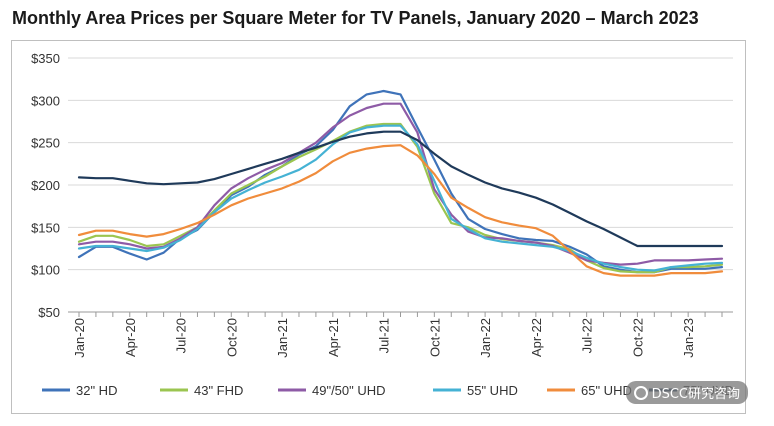 The image size is (774, 426). I want to click on legend-label: 65" UHD, so click(606, 390).